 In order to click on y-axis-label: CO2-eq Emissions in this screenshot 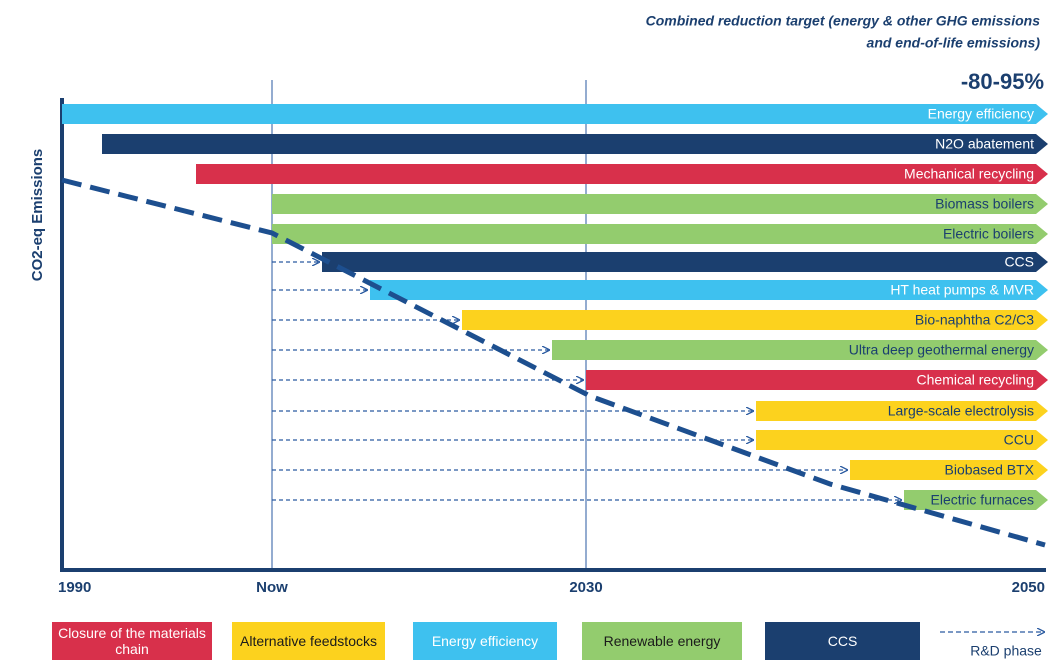, I will do `click(37, 215)`.